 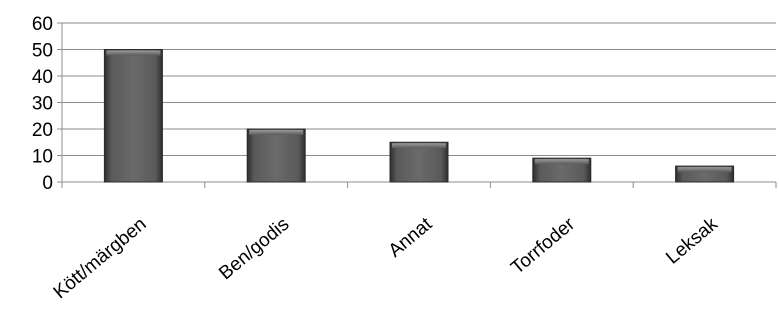 What do you see at coordinates (543, 245) in the screenshot?
I see `x-tick-label: Torrfoder` at bounding box center [543, 245].